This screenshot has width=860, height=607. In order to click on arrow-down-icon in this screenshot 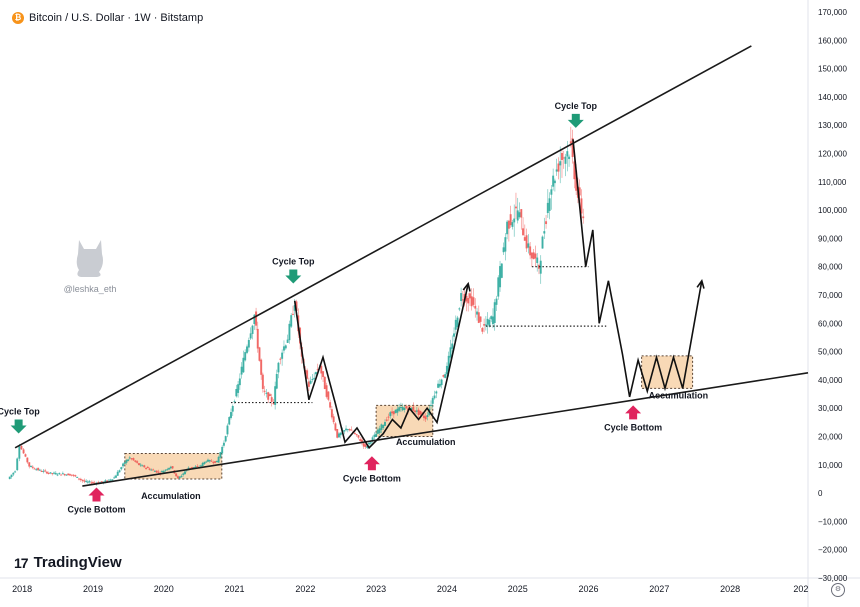, I will do `click(18, 426)`.